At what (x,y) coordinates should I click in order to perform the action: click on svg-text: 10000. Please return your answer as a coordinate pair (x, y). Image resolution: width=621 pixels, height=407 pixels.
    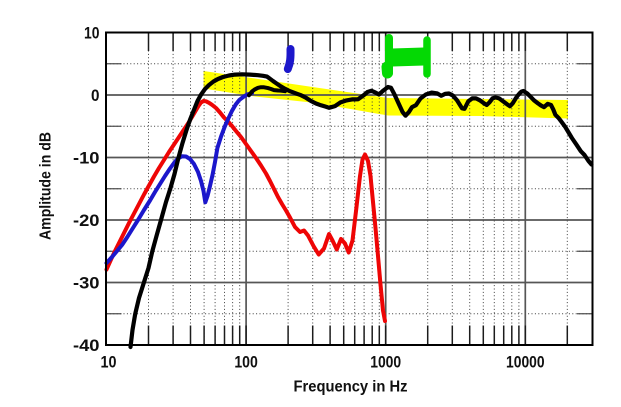
    Looking at the image, I should click on (525, 362).